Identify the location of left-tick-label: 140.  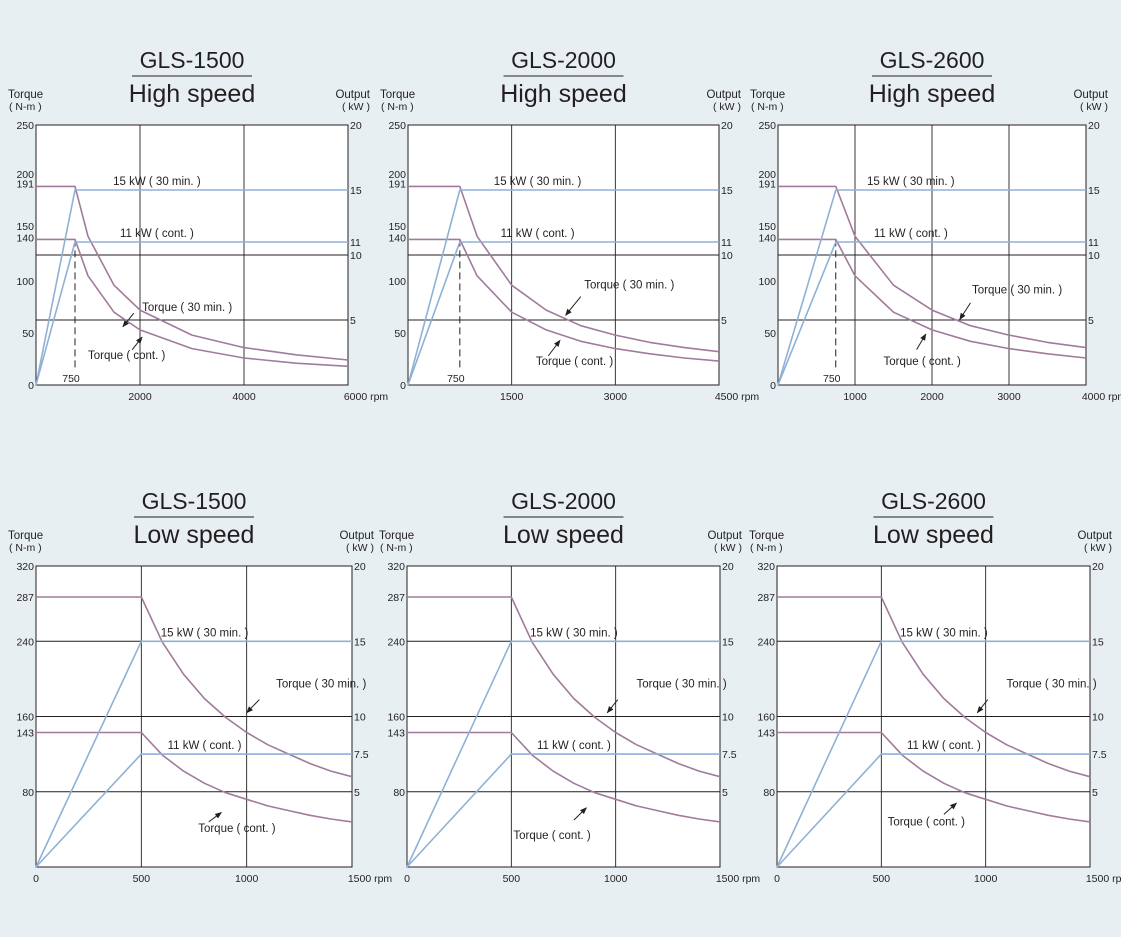
(767, 238).